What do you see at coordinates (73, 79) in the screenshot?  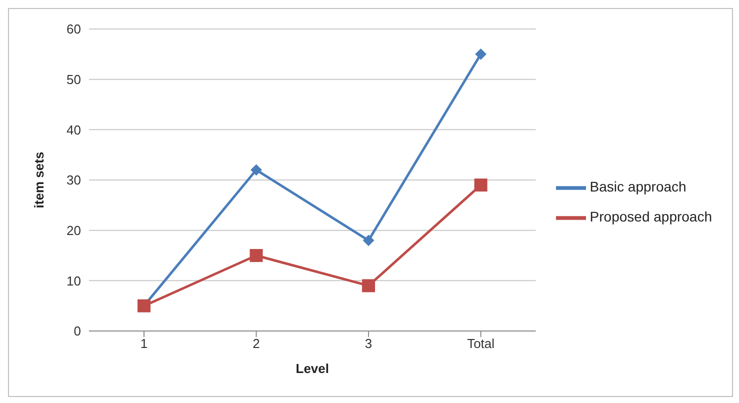 I see `y-tick-label: 50` at bounding box center [73, 79].